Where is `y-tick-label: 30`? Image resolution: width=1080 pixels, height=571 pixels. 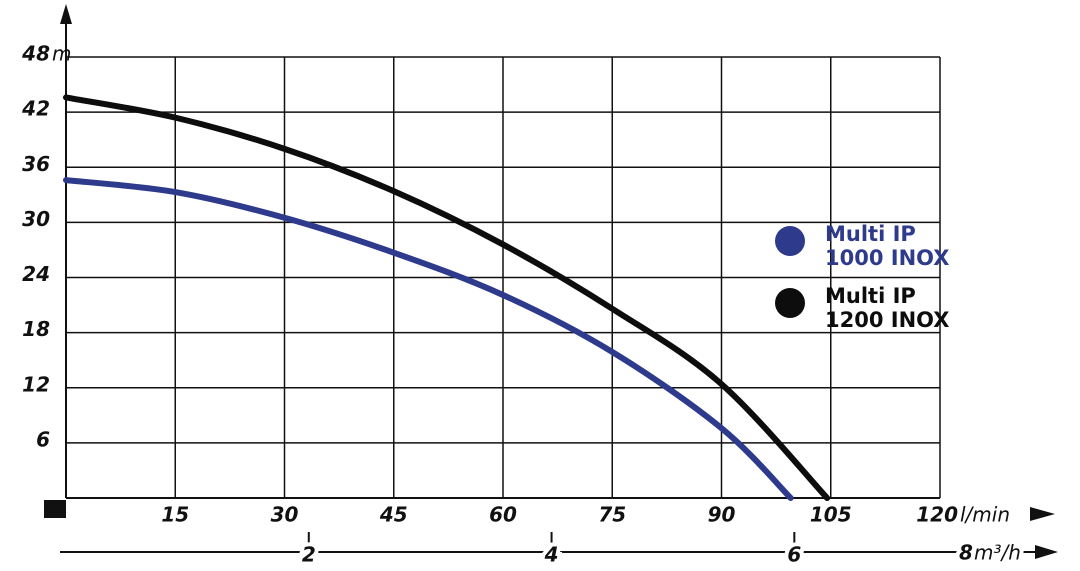 y-tick-label: 30 is located at coordinates (36, 219).